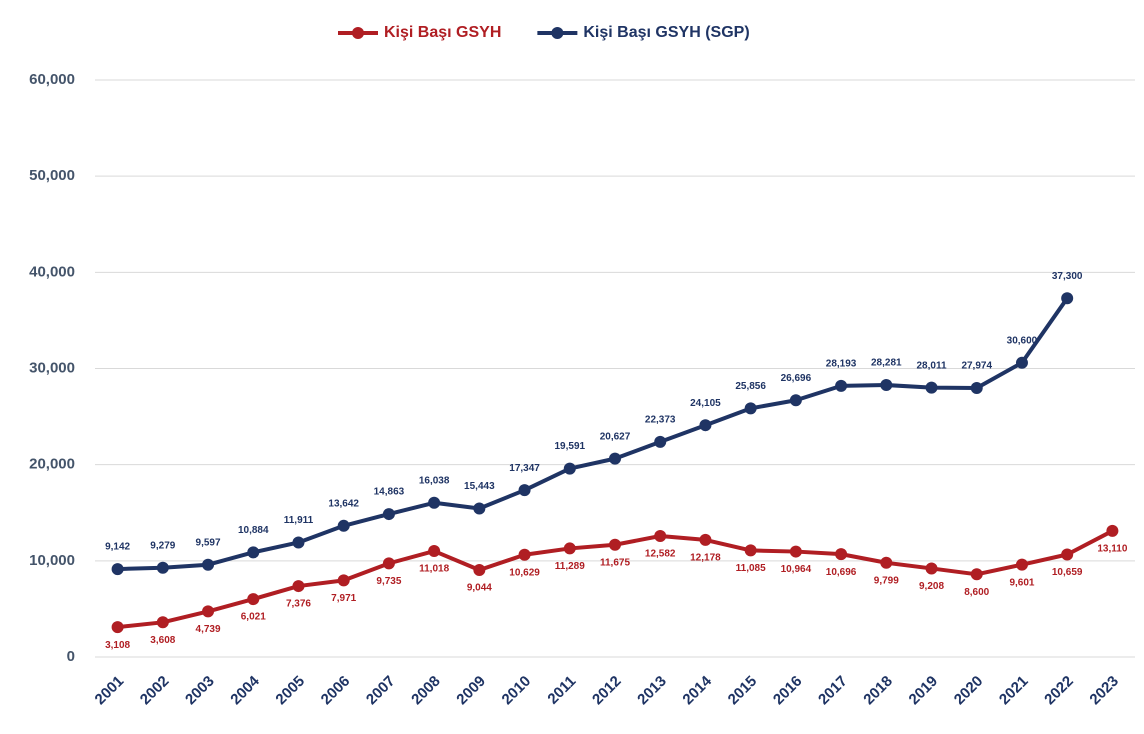 The image size is (1144, 734). I want to click on x-tick-label: 2005, so click(290, 691).